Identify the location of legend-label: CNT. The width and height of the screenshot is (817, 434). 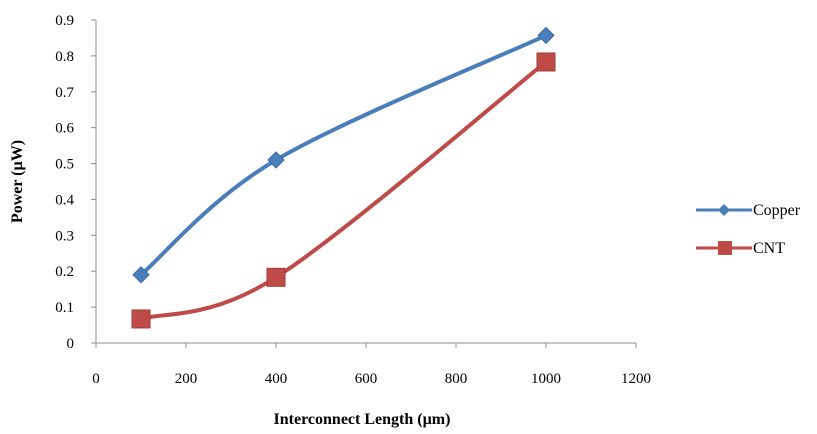
(769, 248).